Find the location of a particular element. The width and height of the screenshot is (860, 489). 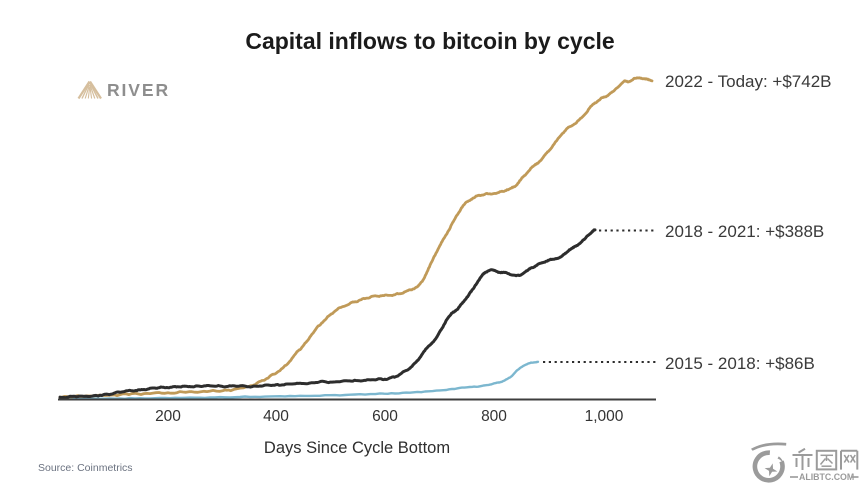

svg-text: 2015 - 2018: +$86B is located at coordinates (740, 363).